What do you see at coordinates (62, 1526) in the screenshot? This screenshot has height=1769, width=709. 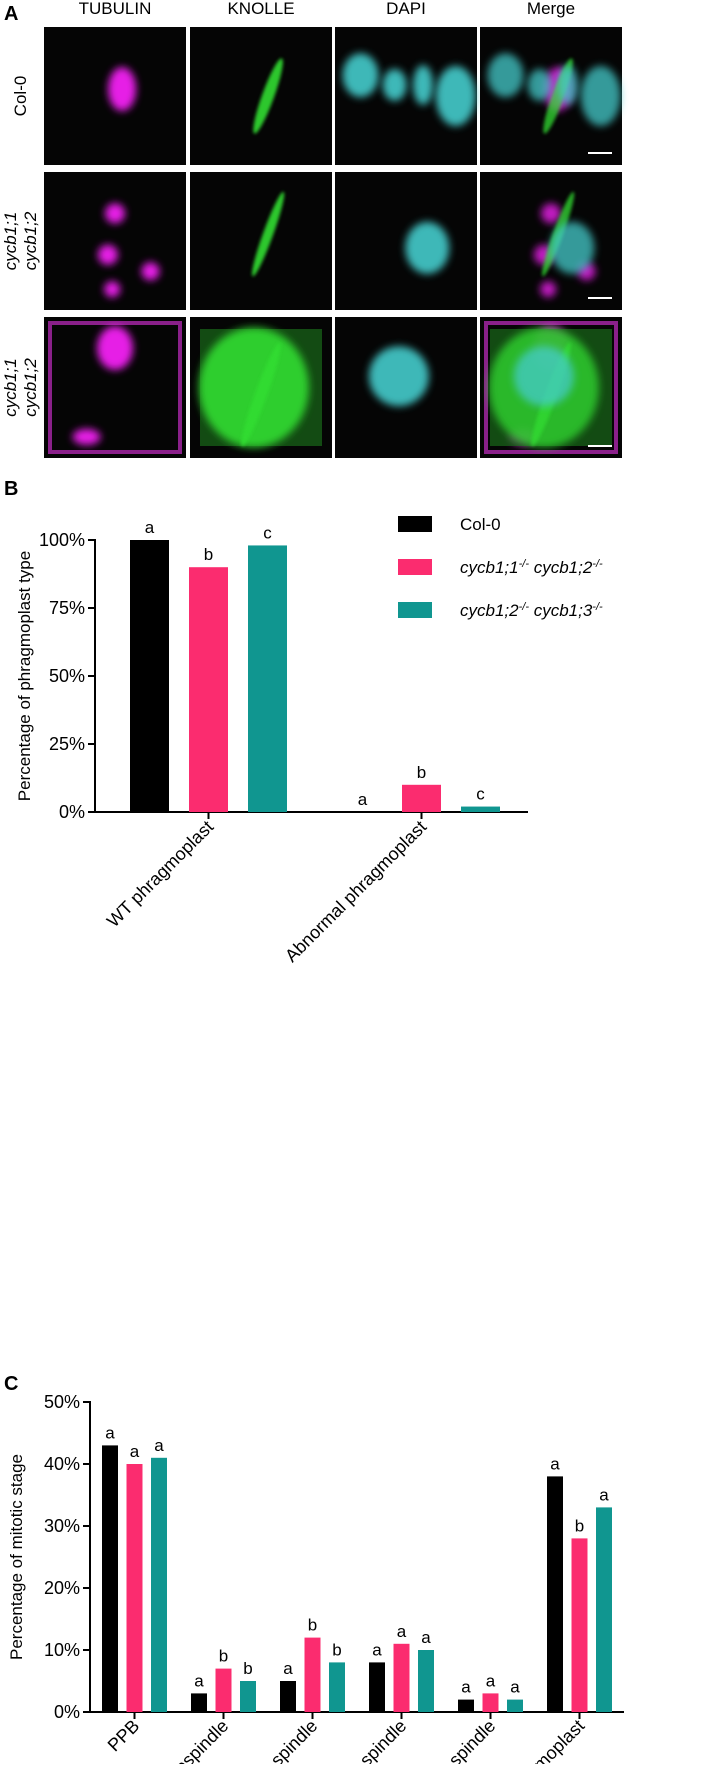 I see `y-tick-label: 30%` at bounding box center [62, 1526].